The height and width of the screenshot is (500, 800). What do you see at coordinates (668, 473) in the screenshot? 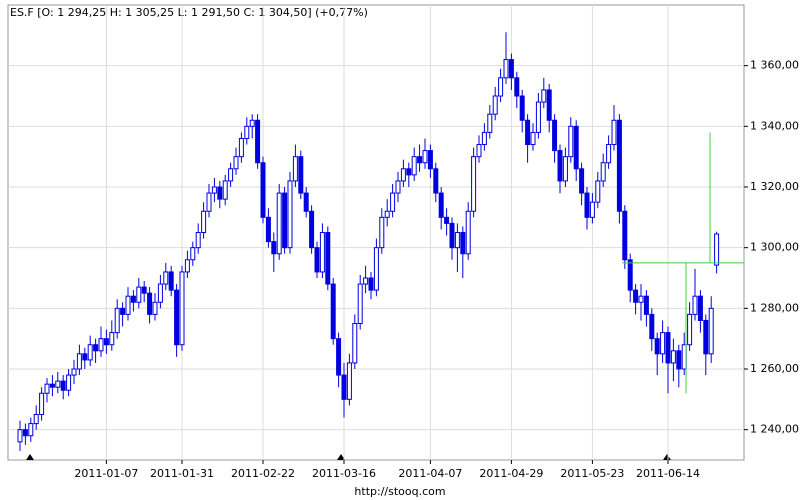
I see `x-tick-label: 2011-06-14` at bounding box center [668, 473].